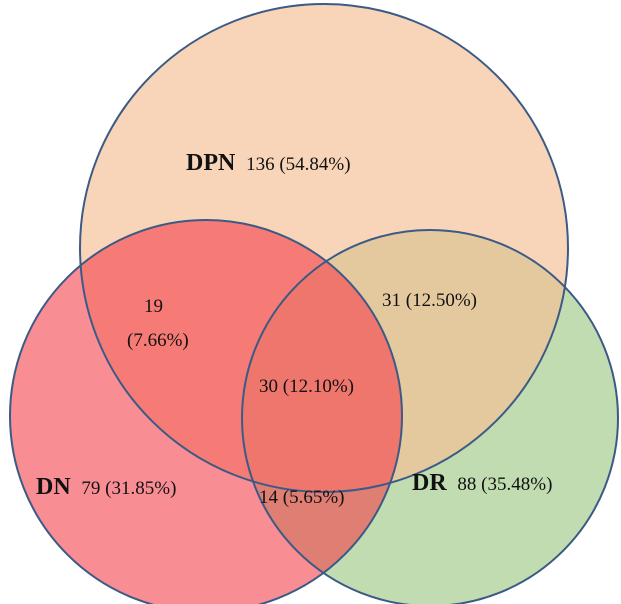 The width and height of the screenshot is (621, 604). I want to click on set-label-dn: DN 79 (31.85%), so click(106, 487).